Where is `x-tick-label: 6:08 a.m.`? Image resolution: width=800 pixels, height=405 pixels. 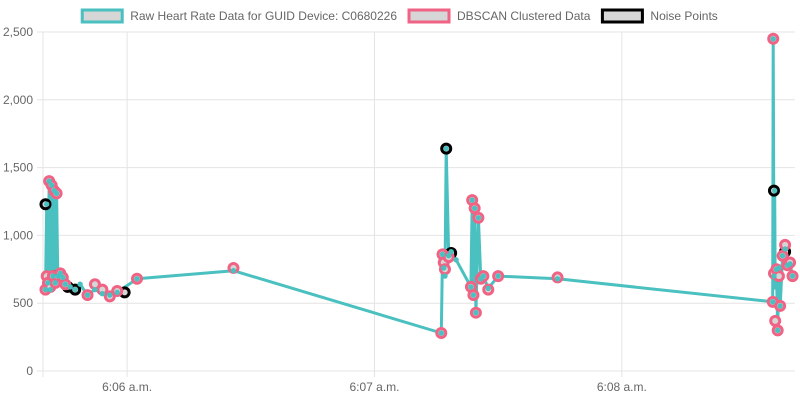 x-tick-label: 6:08 a.m. is located at coordinates (622, 387).